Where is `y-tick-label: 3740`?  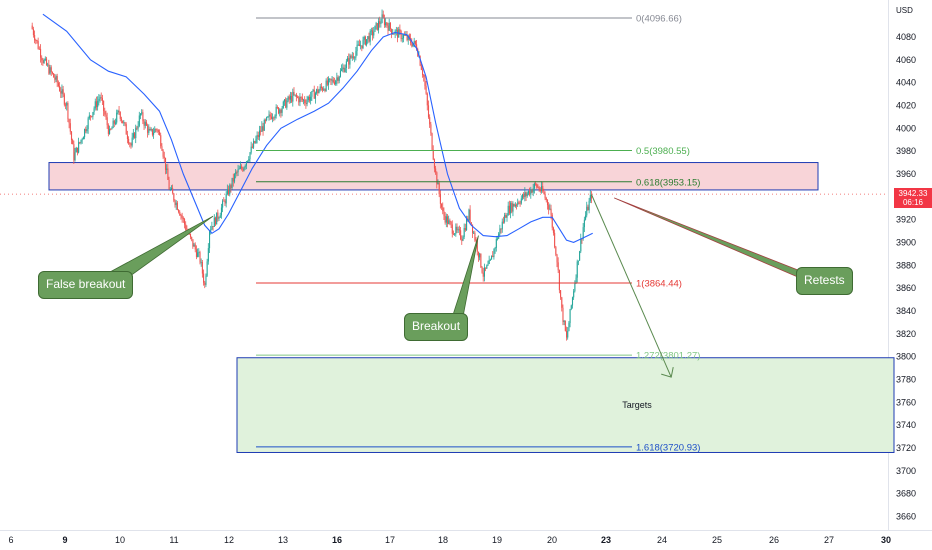 y-tick-label: 3740 is located at coordinates (906, 425).